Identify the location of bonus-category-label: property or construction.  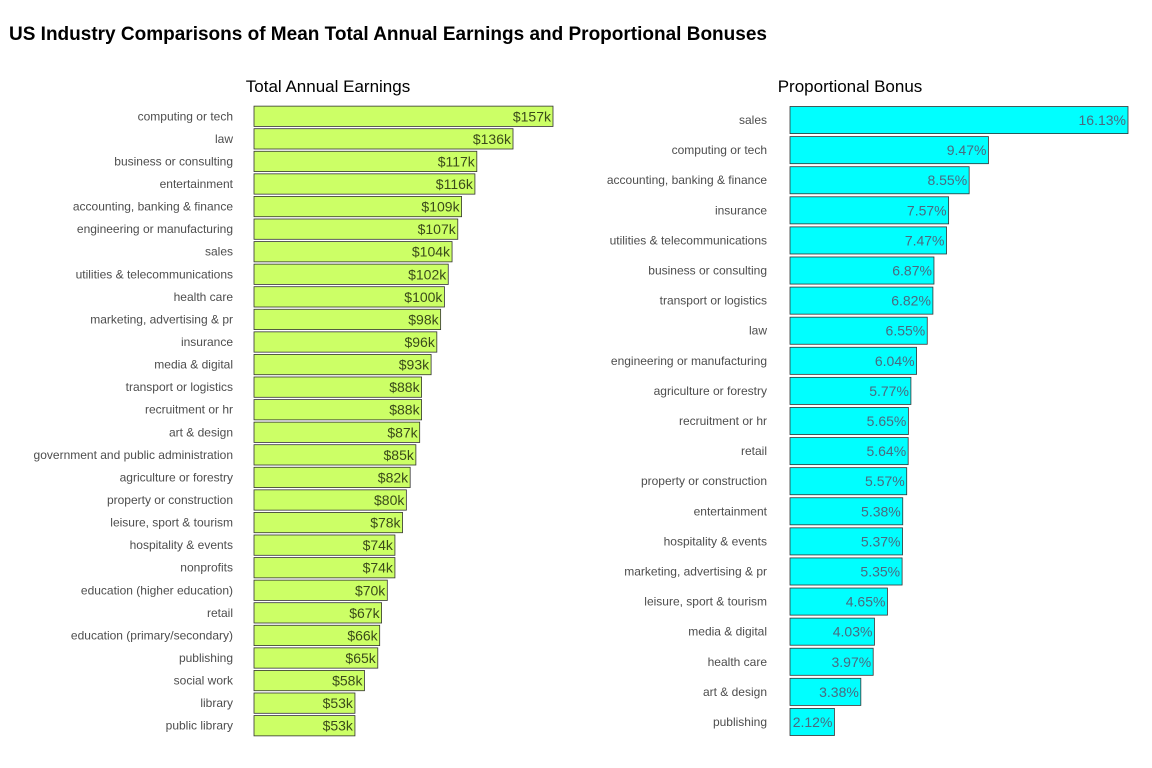
(704, 481).